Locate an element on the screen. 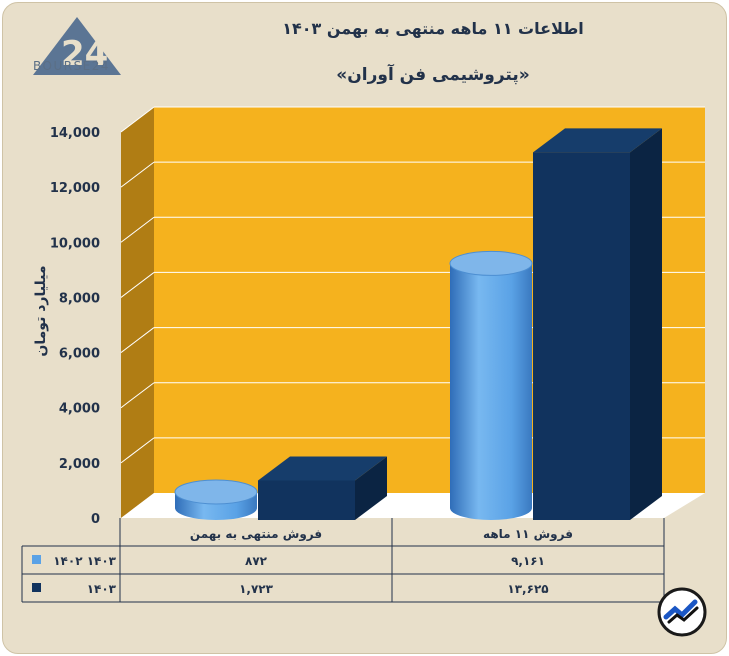 The image size is (729, 656). legend-label: ۱۴۰۳ is located at coordinates (102, 589).